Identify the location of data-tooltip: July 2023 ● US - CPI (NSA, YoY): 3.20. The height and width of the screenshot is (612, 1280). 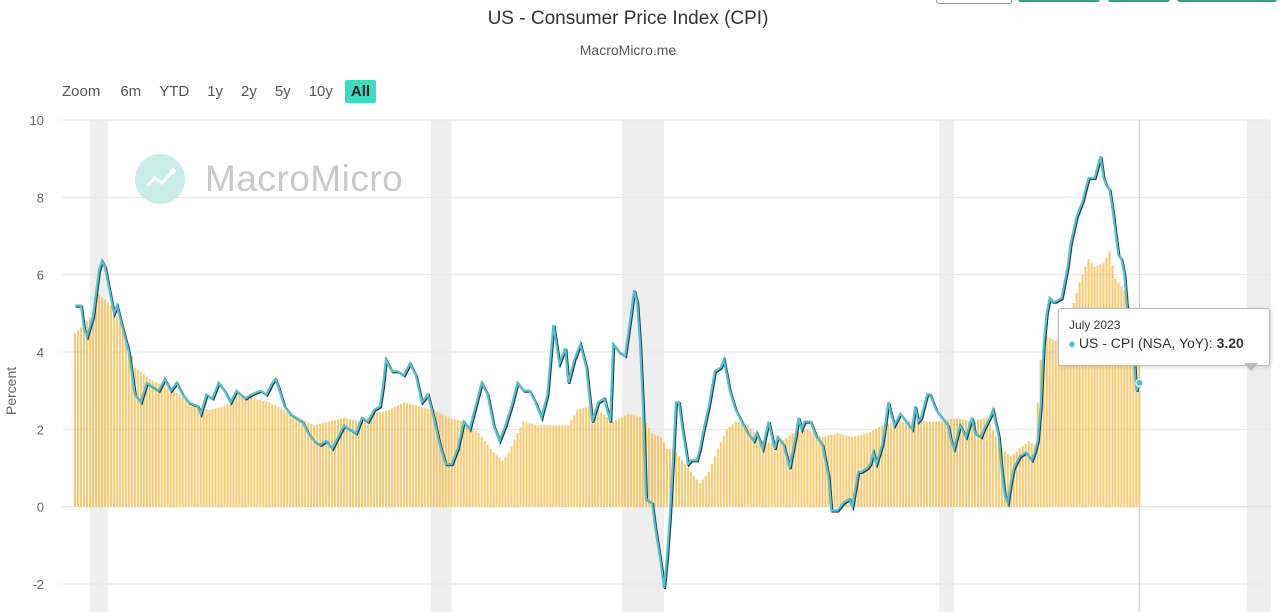
(1164, 337).